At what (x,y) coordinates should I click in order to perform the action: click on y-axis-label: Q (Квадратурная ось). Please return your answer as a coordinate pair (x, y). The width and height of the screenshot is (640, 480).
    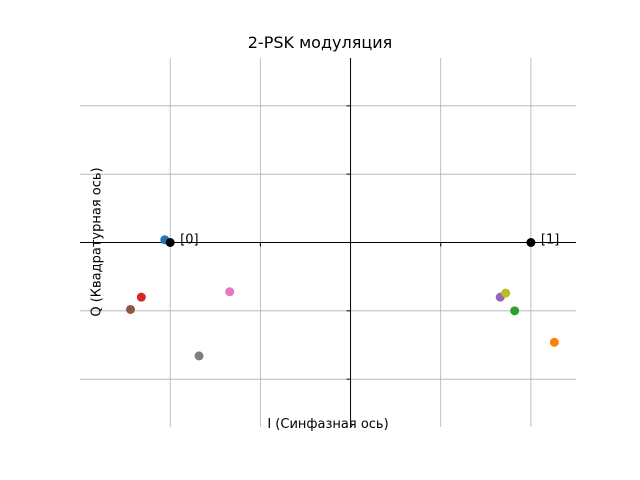
    Looking at the image, I should click on (97, 242).